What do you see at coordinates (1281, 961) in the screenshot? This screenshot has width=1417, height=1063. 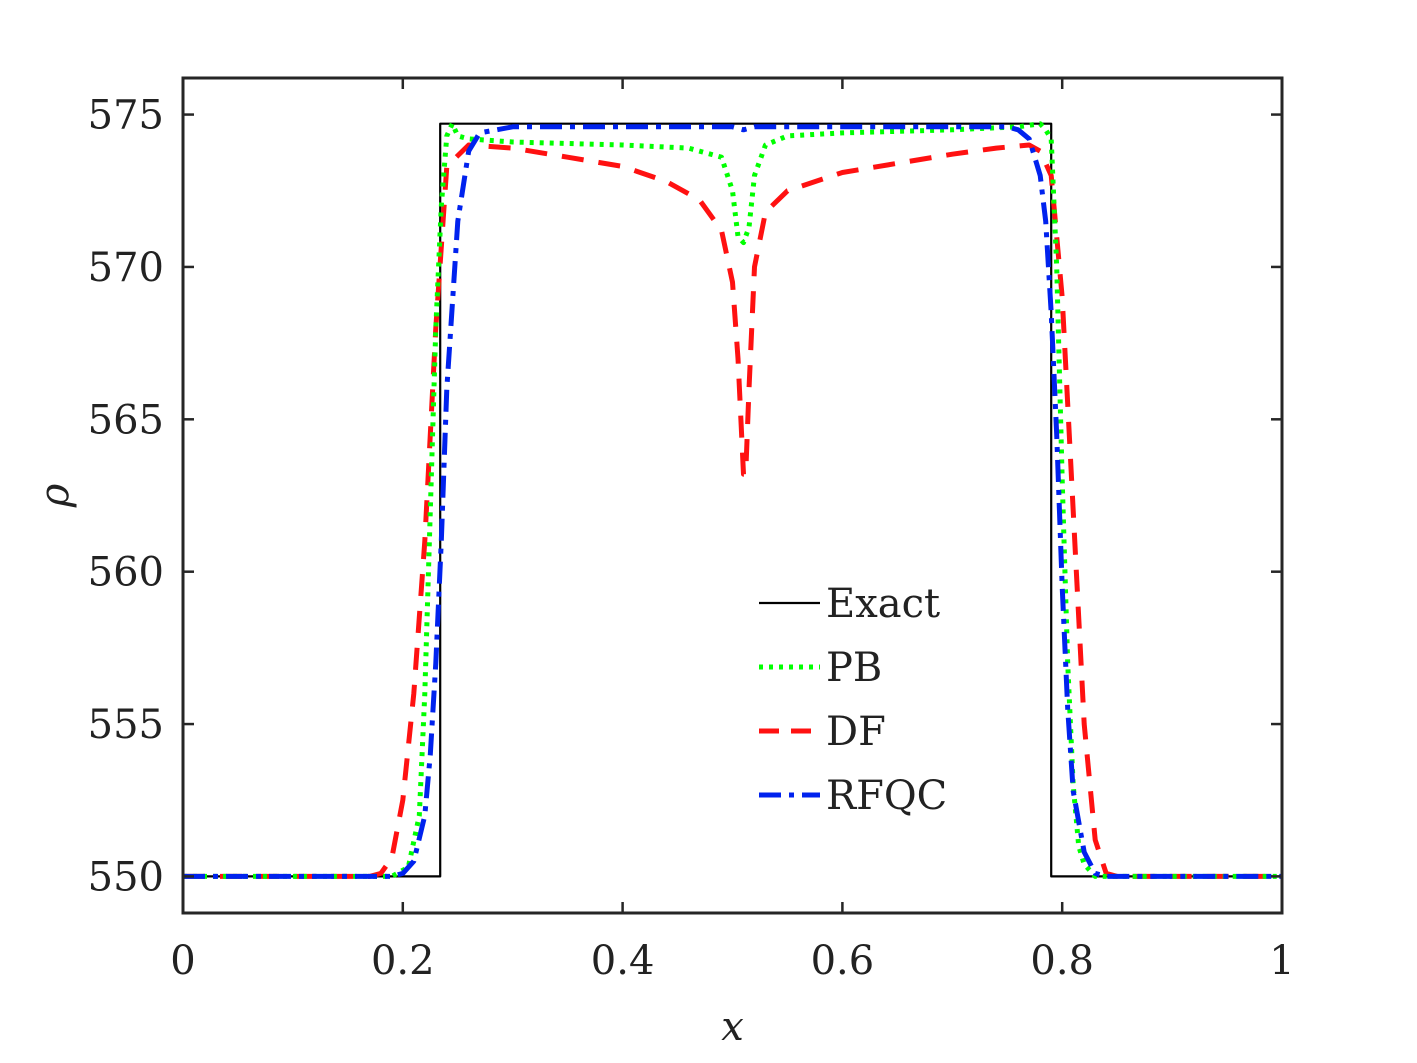 I see `x-tick-label: 1` at bounding box center [1281, 961].